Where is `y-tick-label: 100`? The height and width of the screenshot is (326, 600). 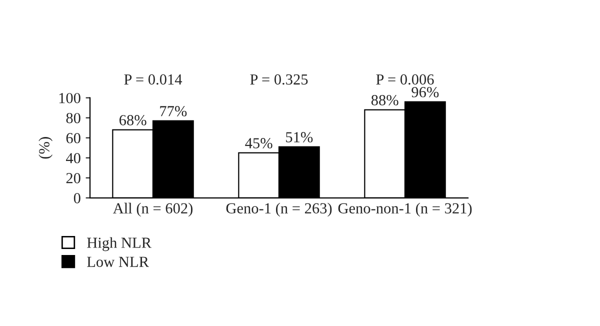
y-tick-label: 100 is located at coordinates (69, 98).